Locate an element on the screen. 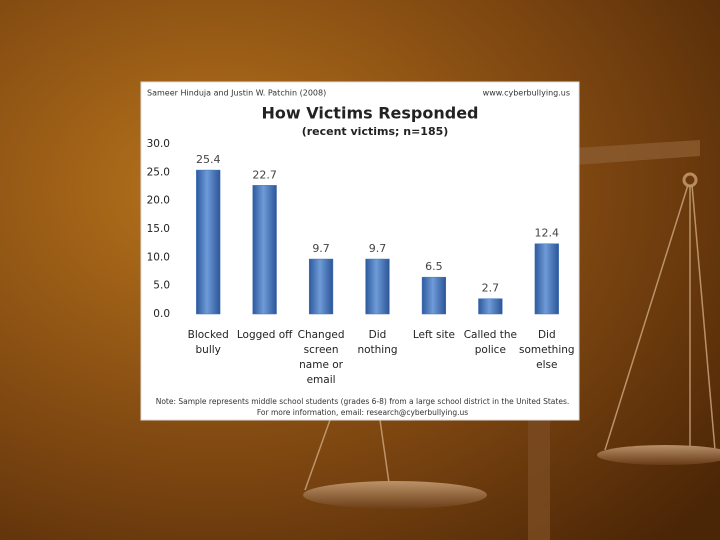 The height and width of the screenshot is (540, 720). y-tick-label: 25.0 is located at coordinates (158, 172).